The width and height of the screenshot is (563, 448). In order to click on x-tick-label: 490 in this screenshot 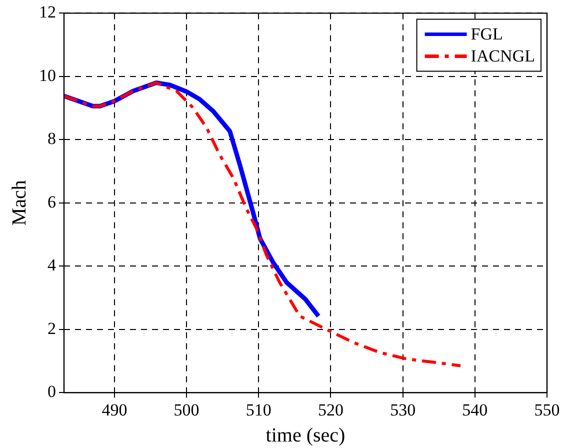, I will do `click(115, 410)`.